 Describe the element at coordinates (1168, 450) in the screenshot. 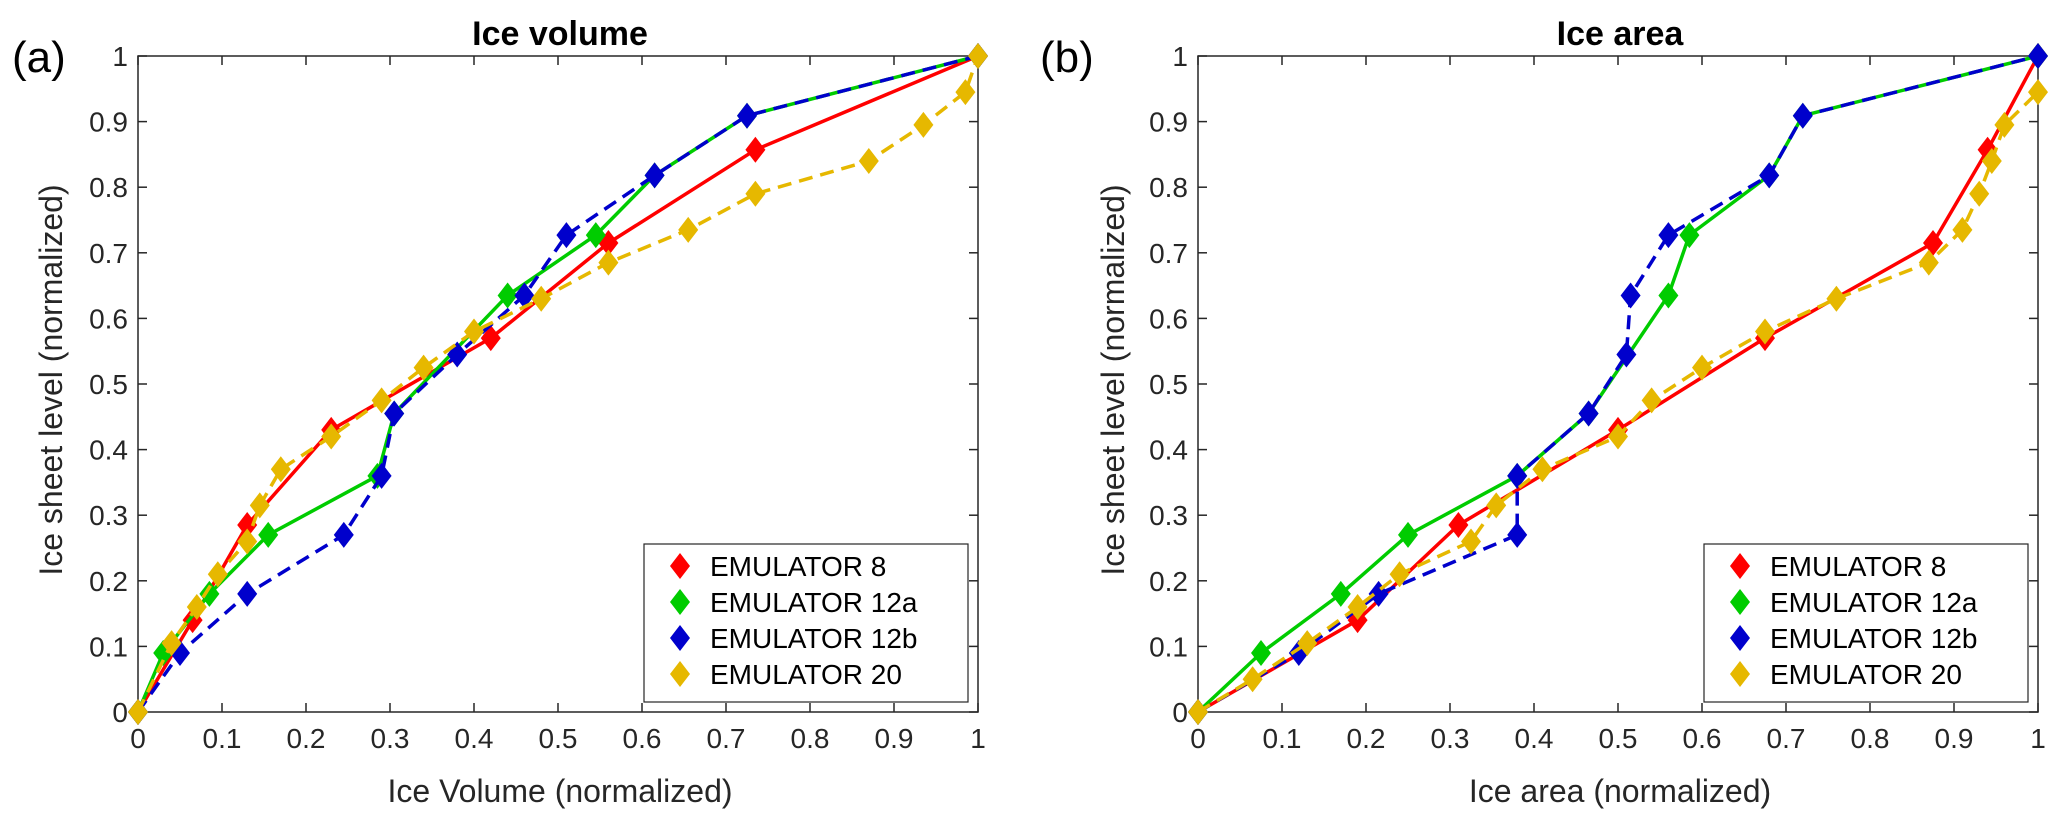

I see `y-tick-label: 0.4` at that location.